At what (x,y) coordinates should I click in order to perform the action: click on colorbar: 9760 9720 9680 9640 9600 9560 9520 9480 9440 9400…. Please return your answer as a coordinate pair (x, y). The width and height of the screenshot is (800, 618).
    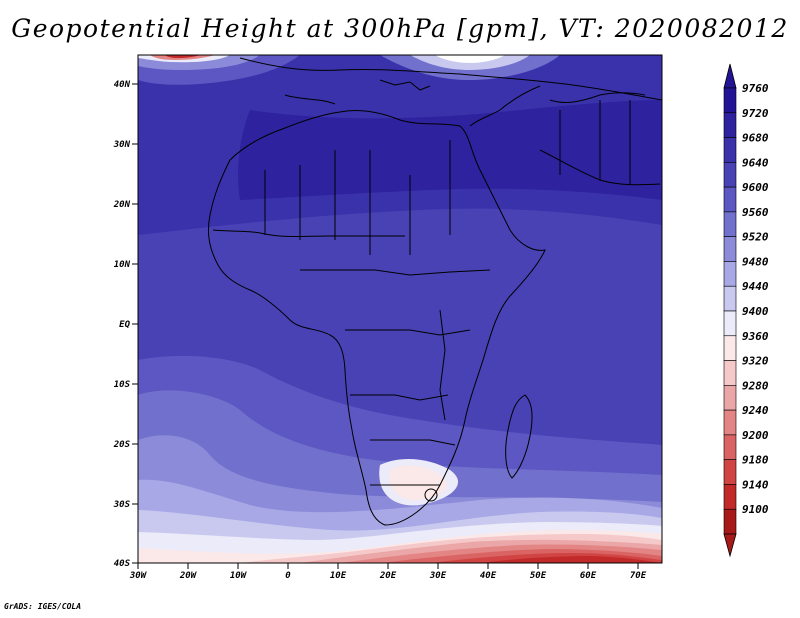
    Looking at the image, I should click on (746, 310).